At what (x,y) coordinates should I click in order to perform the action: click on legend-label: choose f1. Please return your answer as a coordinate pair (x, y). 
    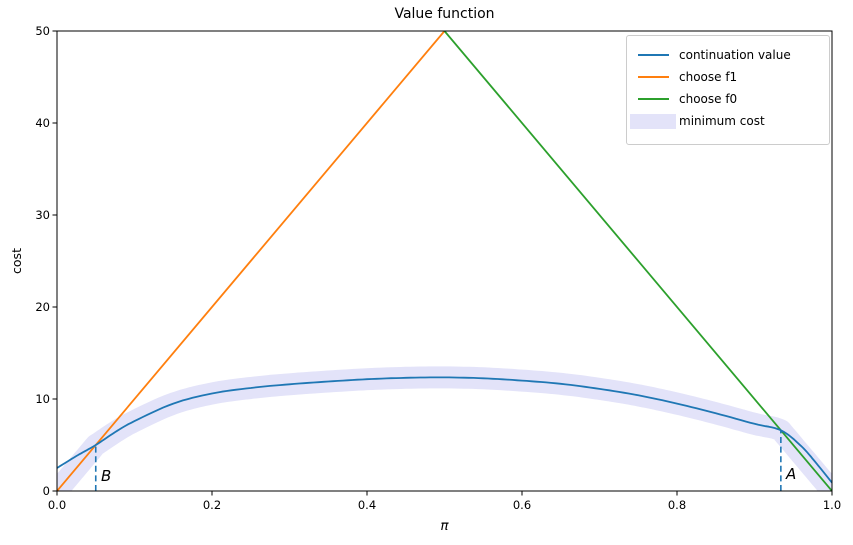
    Looking at the image, I should click on (708, 77).